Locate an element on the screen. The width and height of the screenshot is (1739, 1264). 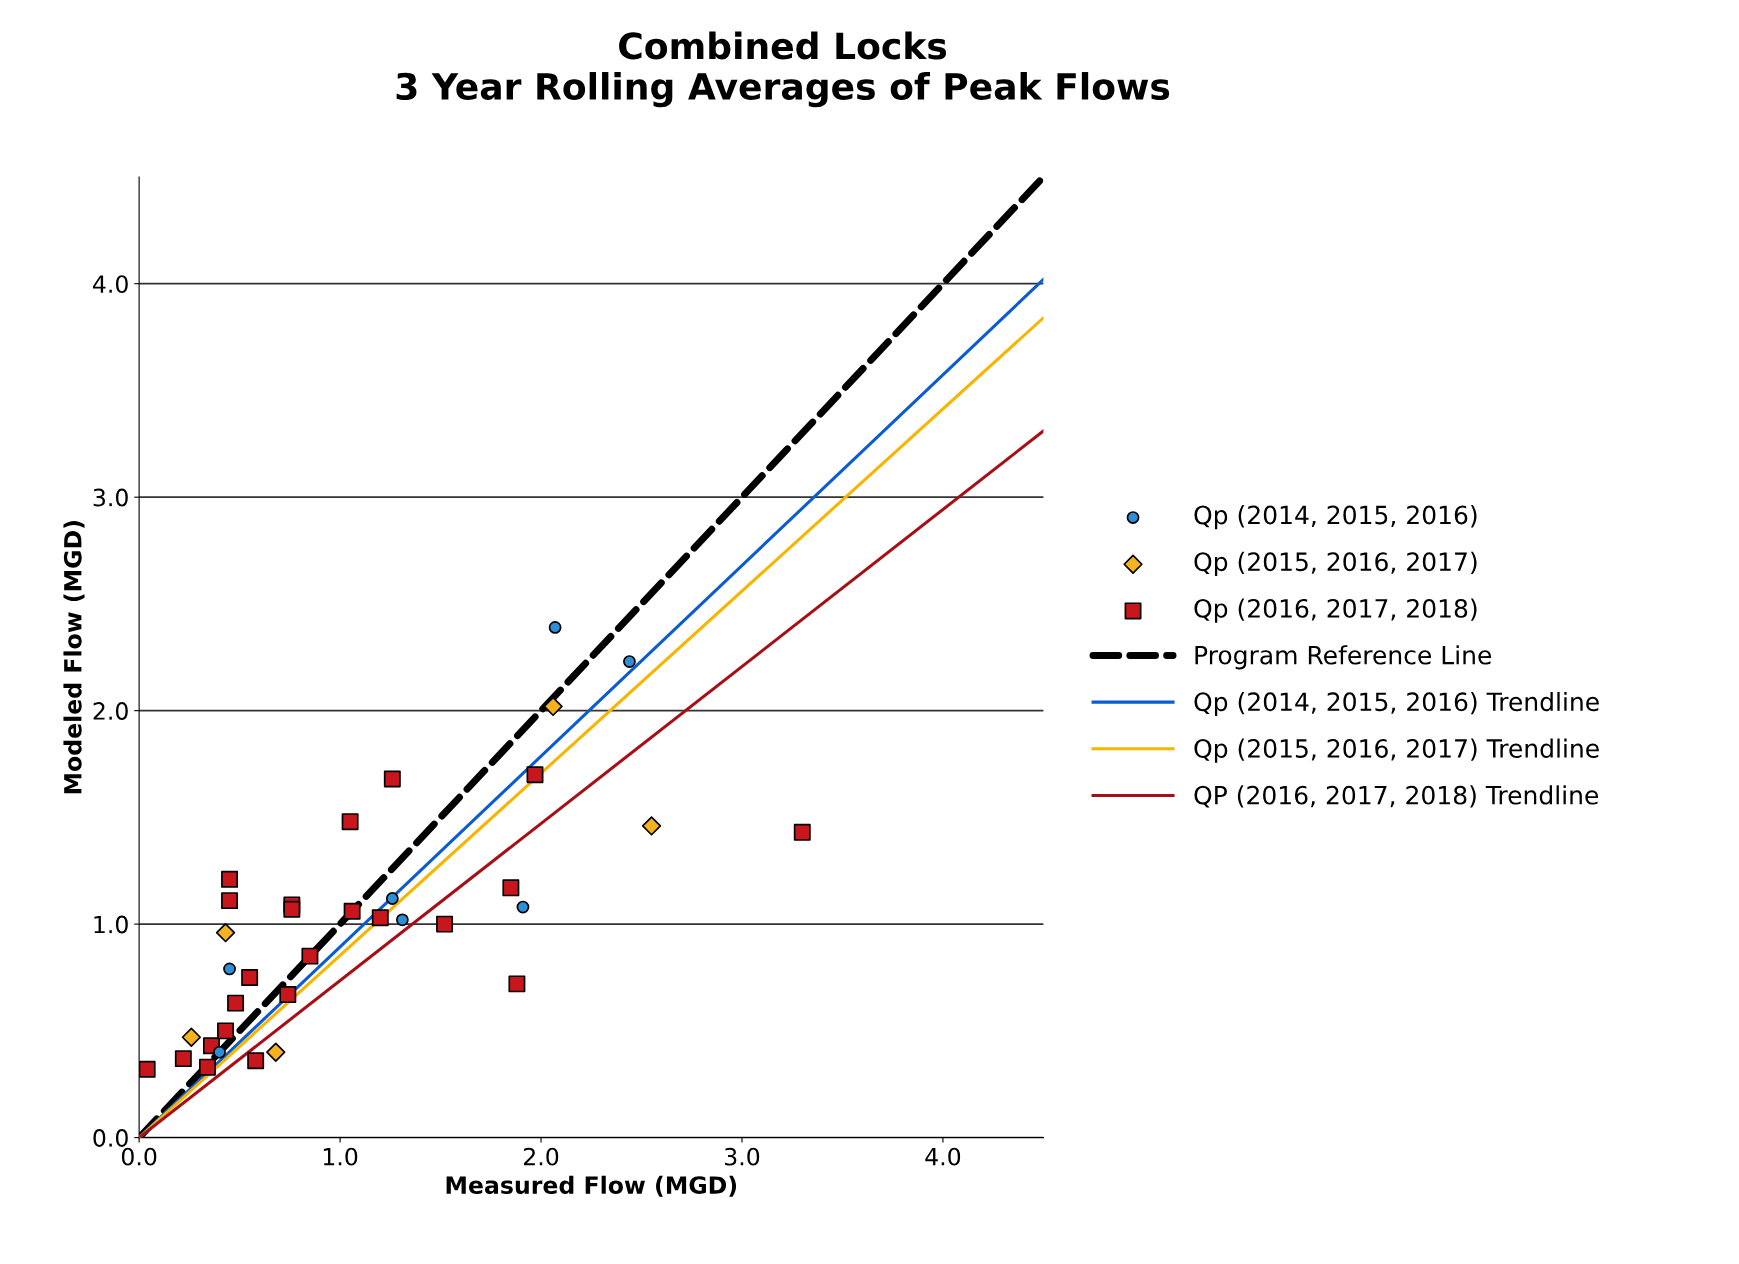
y-tick-label: 4.0 is located at coordinates (110, 284).